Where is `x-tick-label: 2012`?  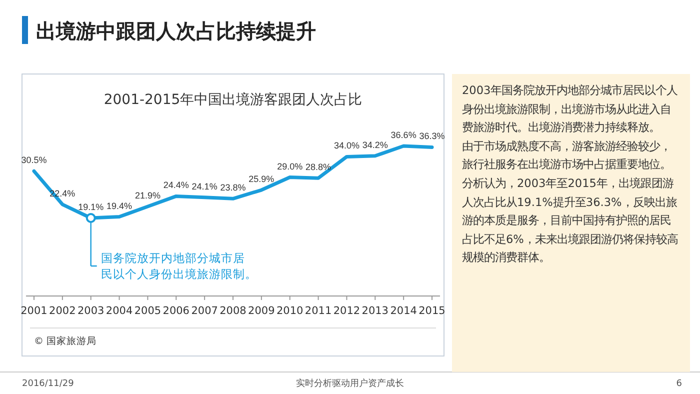
x-tick-label: 2012 is located at coordinates (346, 311).